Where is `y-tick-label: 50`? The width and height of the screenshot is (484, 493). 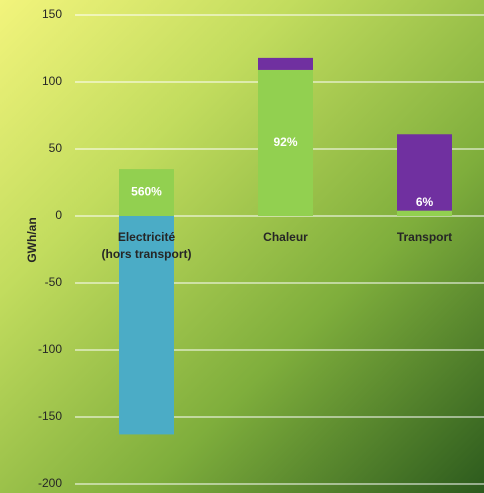
y-tick-label: 50 is located at coordinates (56, 148).